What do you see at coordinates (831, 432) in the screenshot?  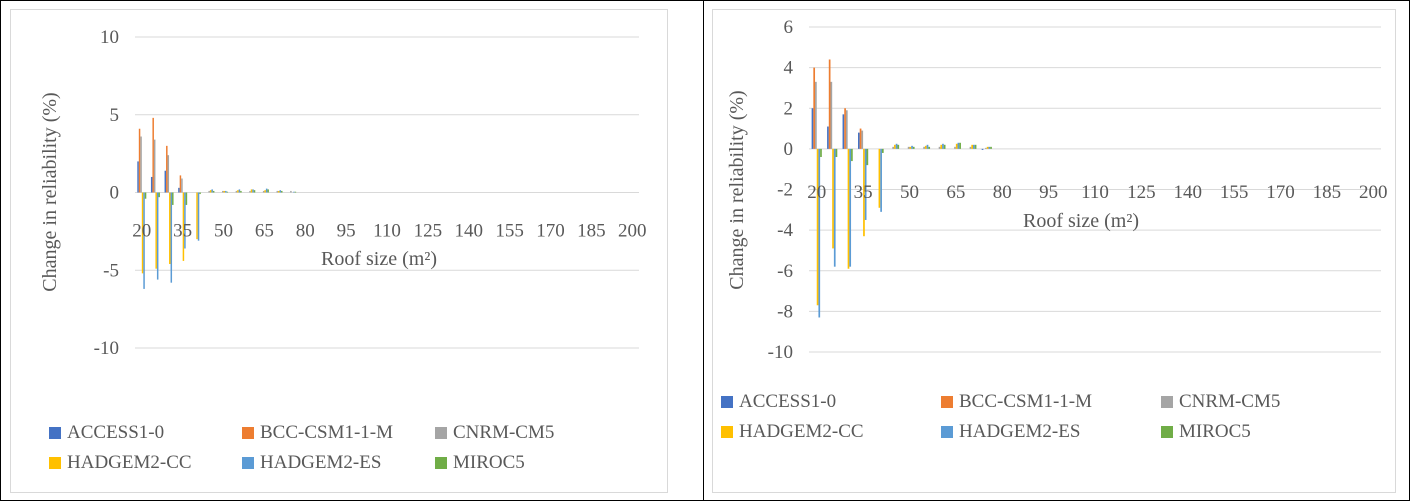 I see `legend-item: HADGEM2-CC` at bounding box center [831, 432].